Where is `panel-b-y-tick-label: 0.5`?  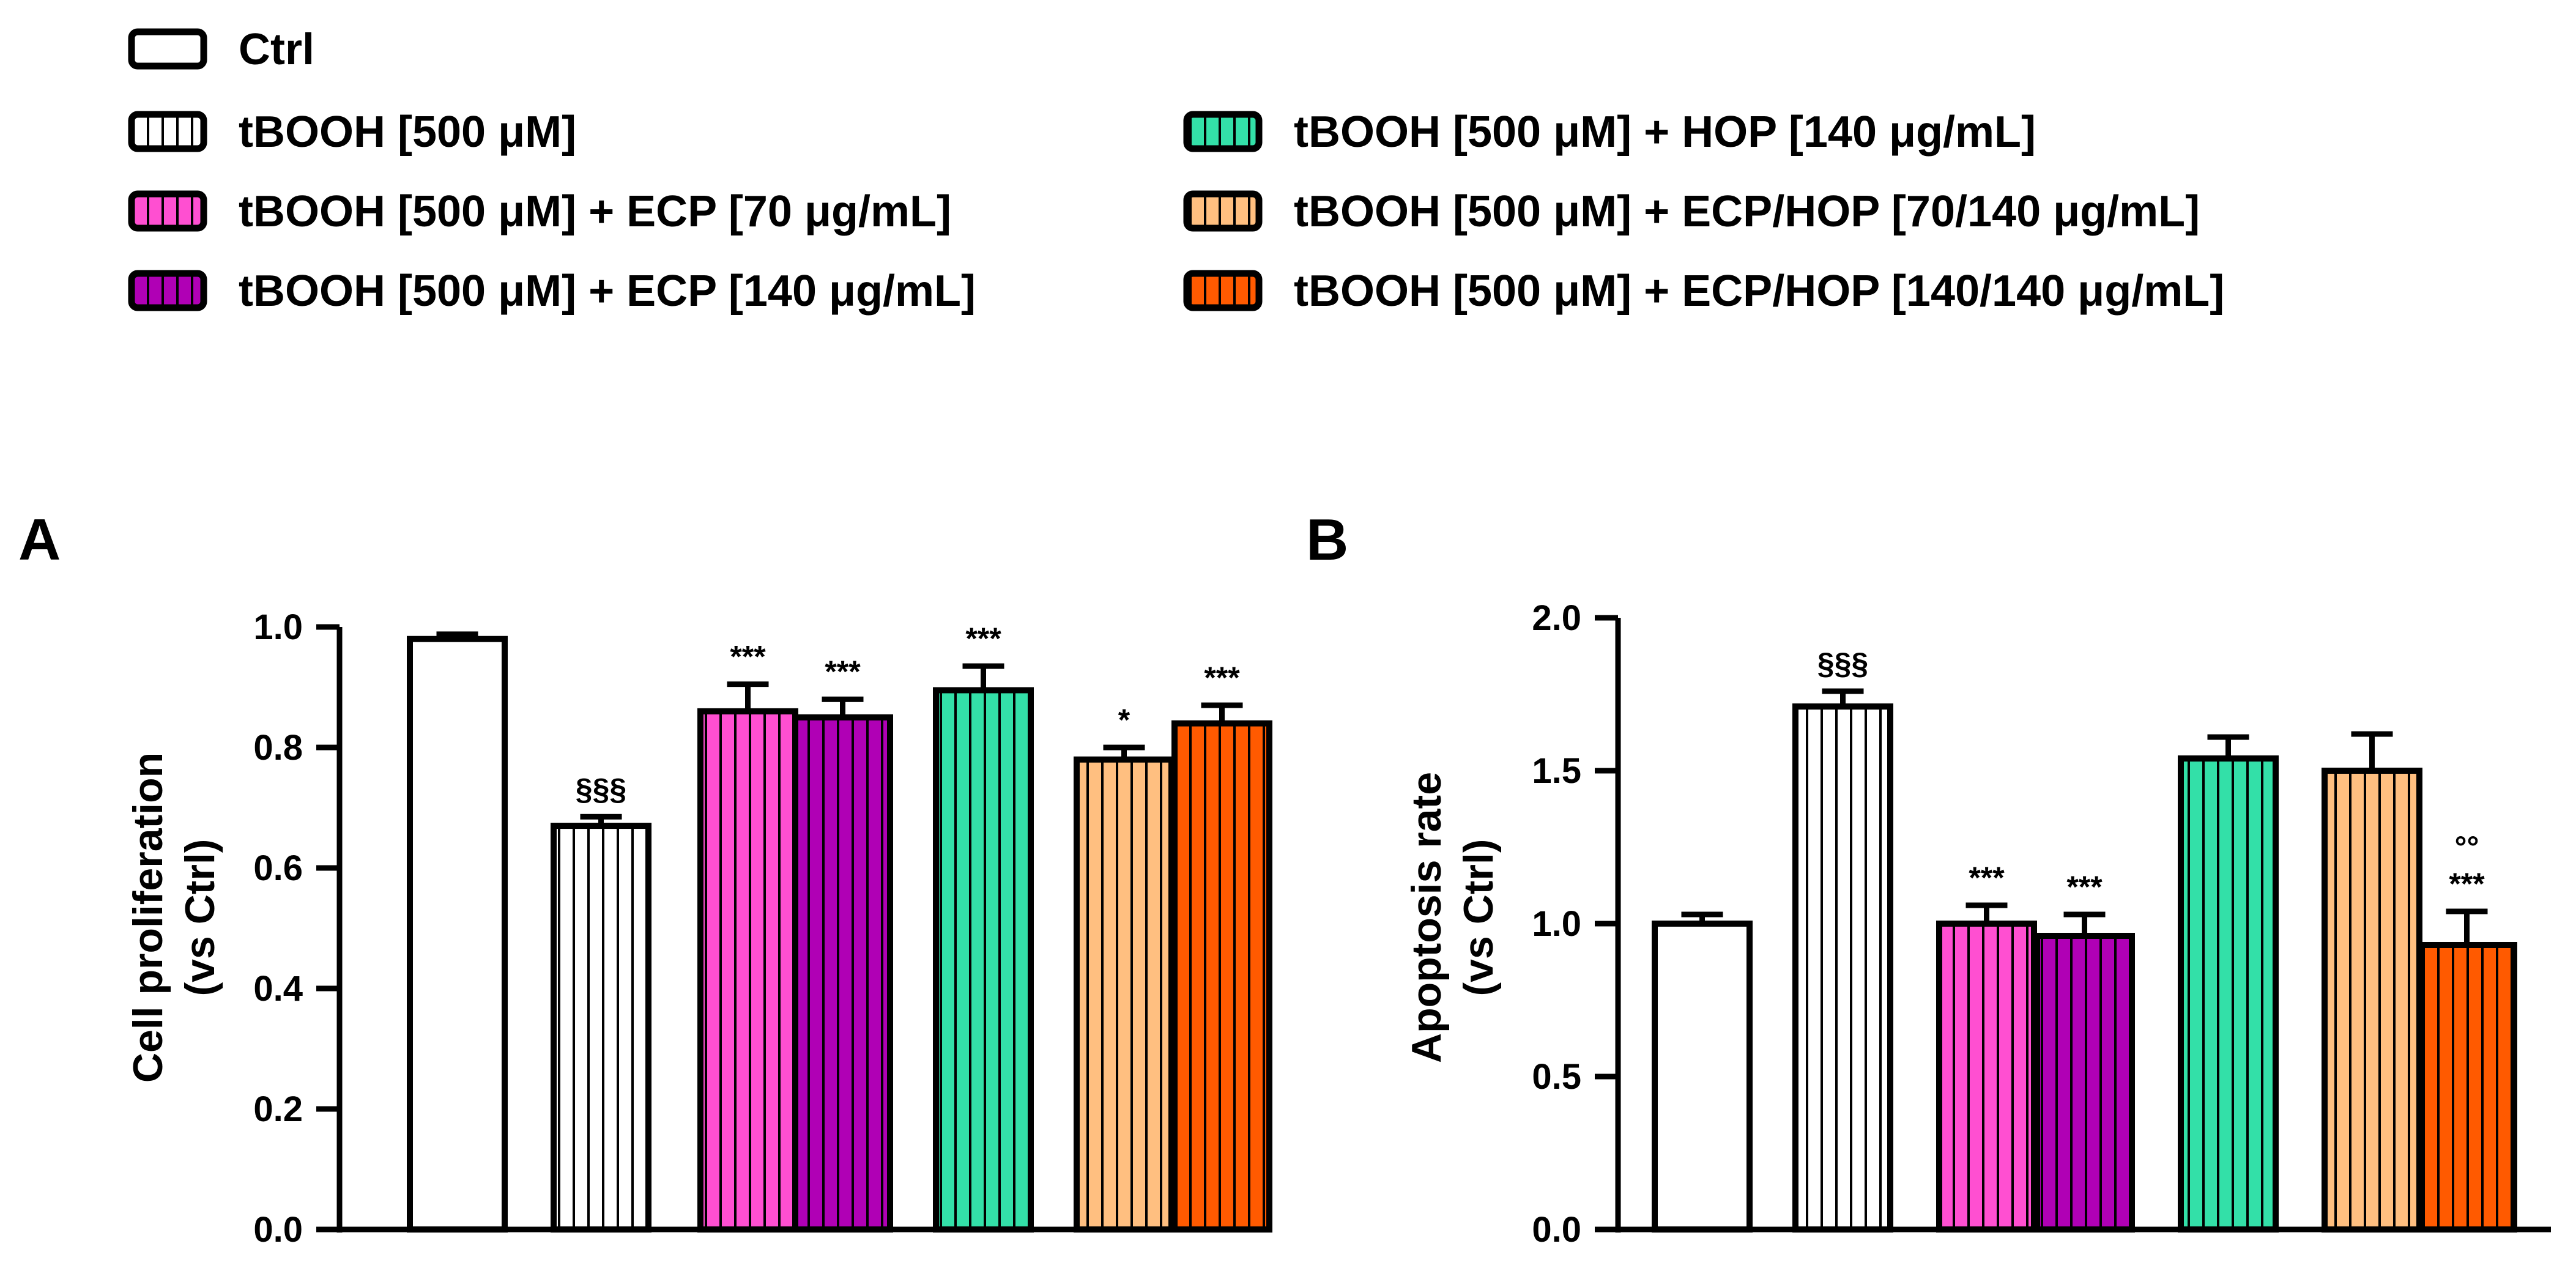
panel-b-y-tick-label: 0.5 is located at coordinates (1556, 1077).